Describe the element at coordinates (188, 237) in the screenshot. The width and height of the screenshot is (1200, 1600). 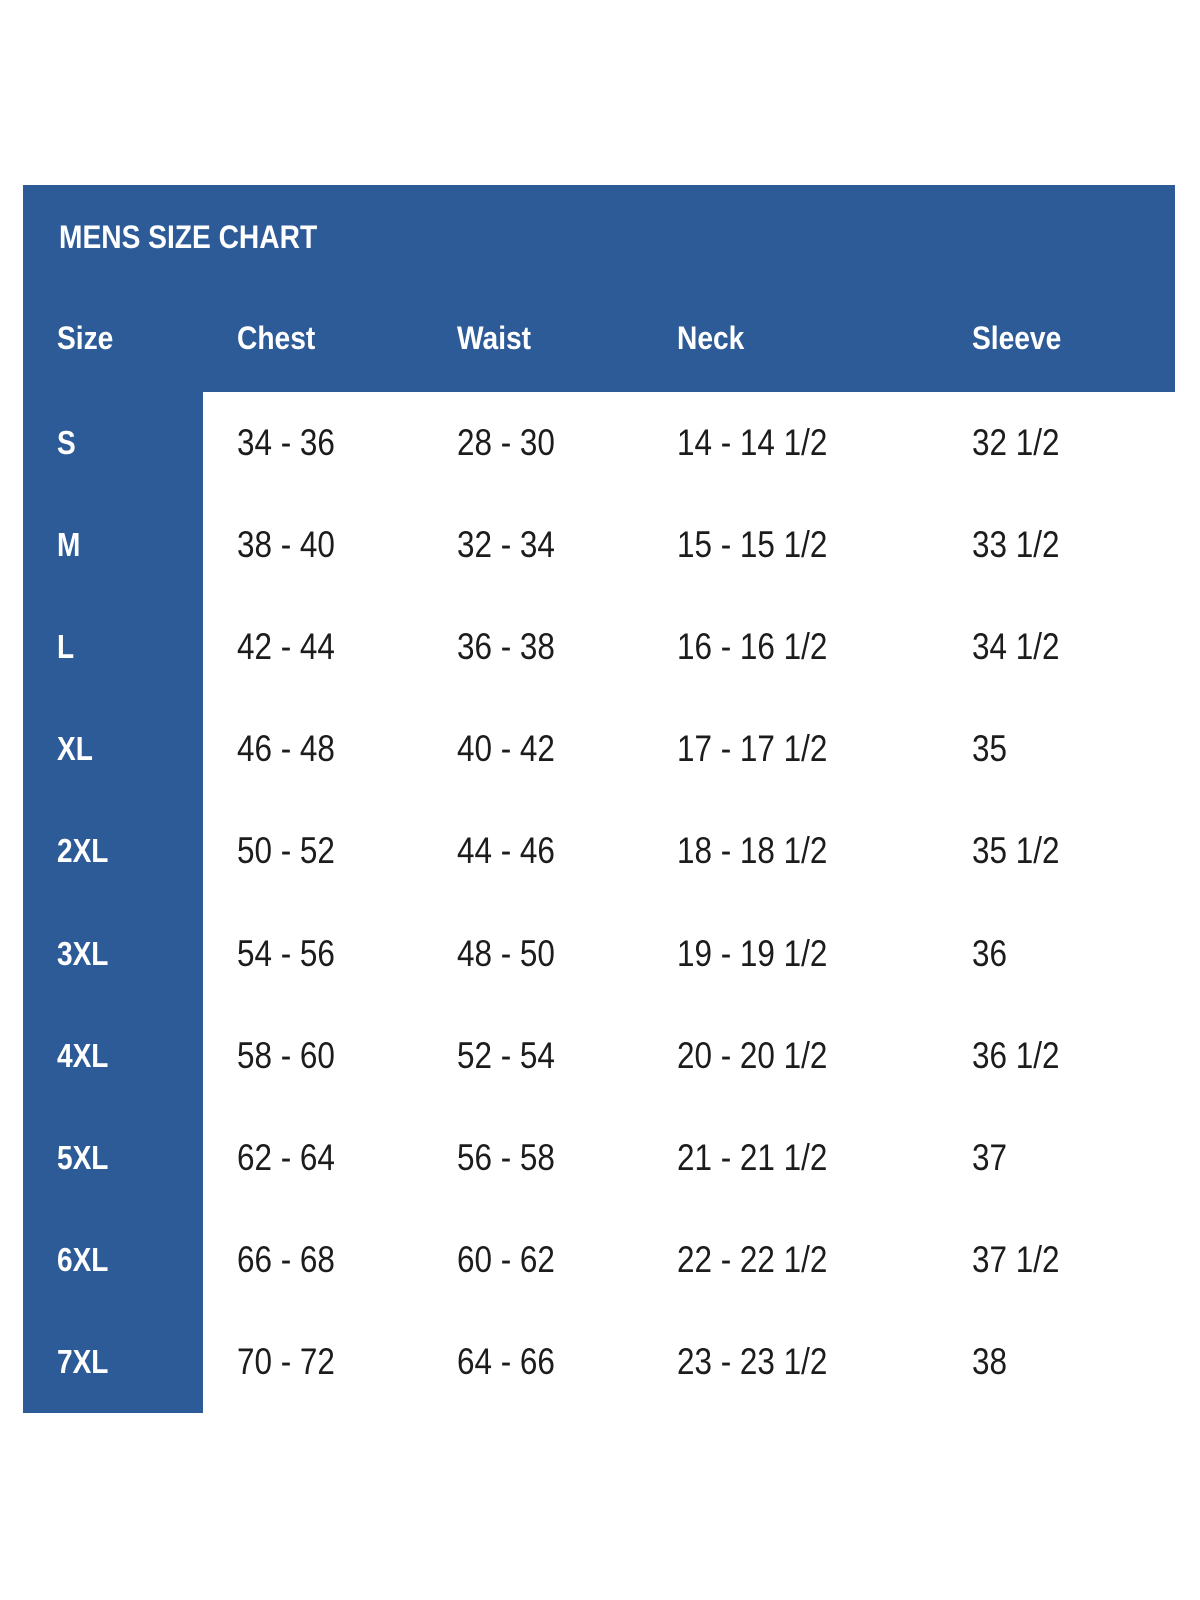
I see `chart-title: MENS SIZE CHART` at that location.